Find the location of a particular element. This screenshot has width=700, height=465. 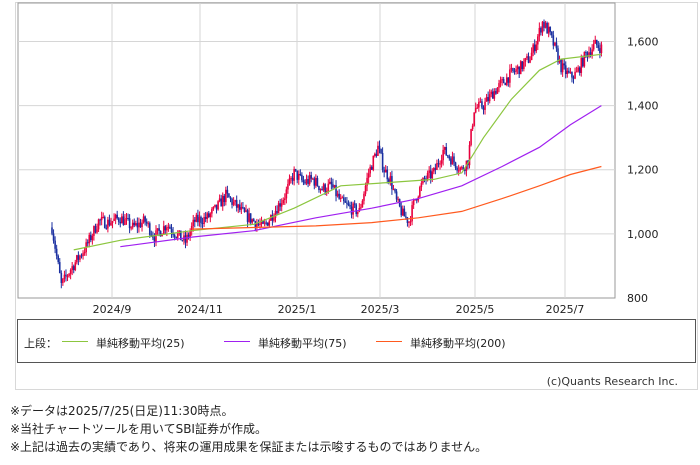

legend-swatch-ma25 is located at coordinates (75, 341).